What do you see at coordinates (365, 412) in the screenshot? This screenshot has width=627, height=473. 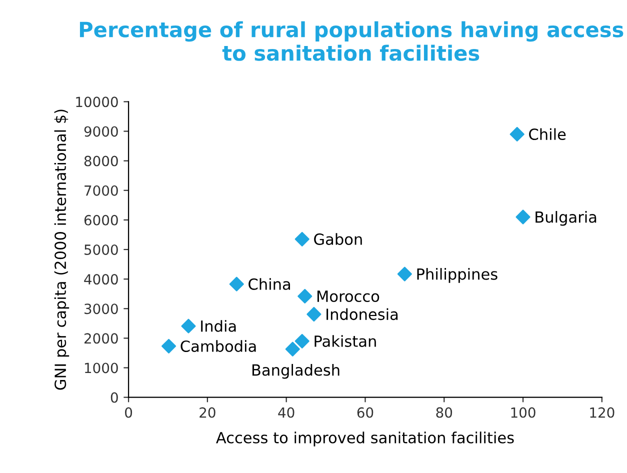 I see `x-tick-label: 60` at bounding box center [365, 412].